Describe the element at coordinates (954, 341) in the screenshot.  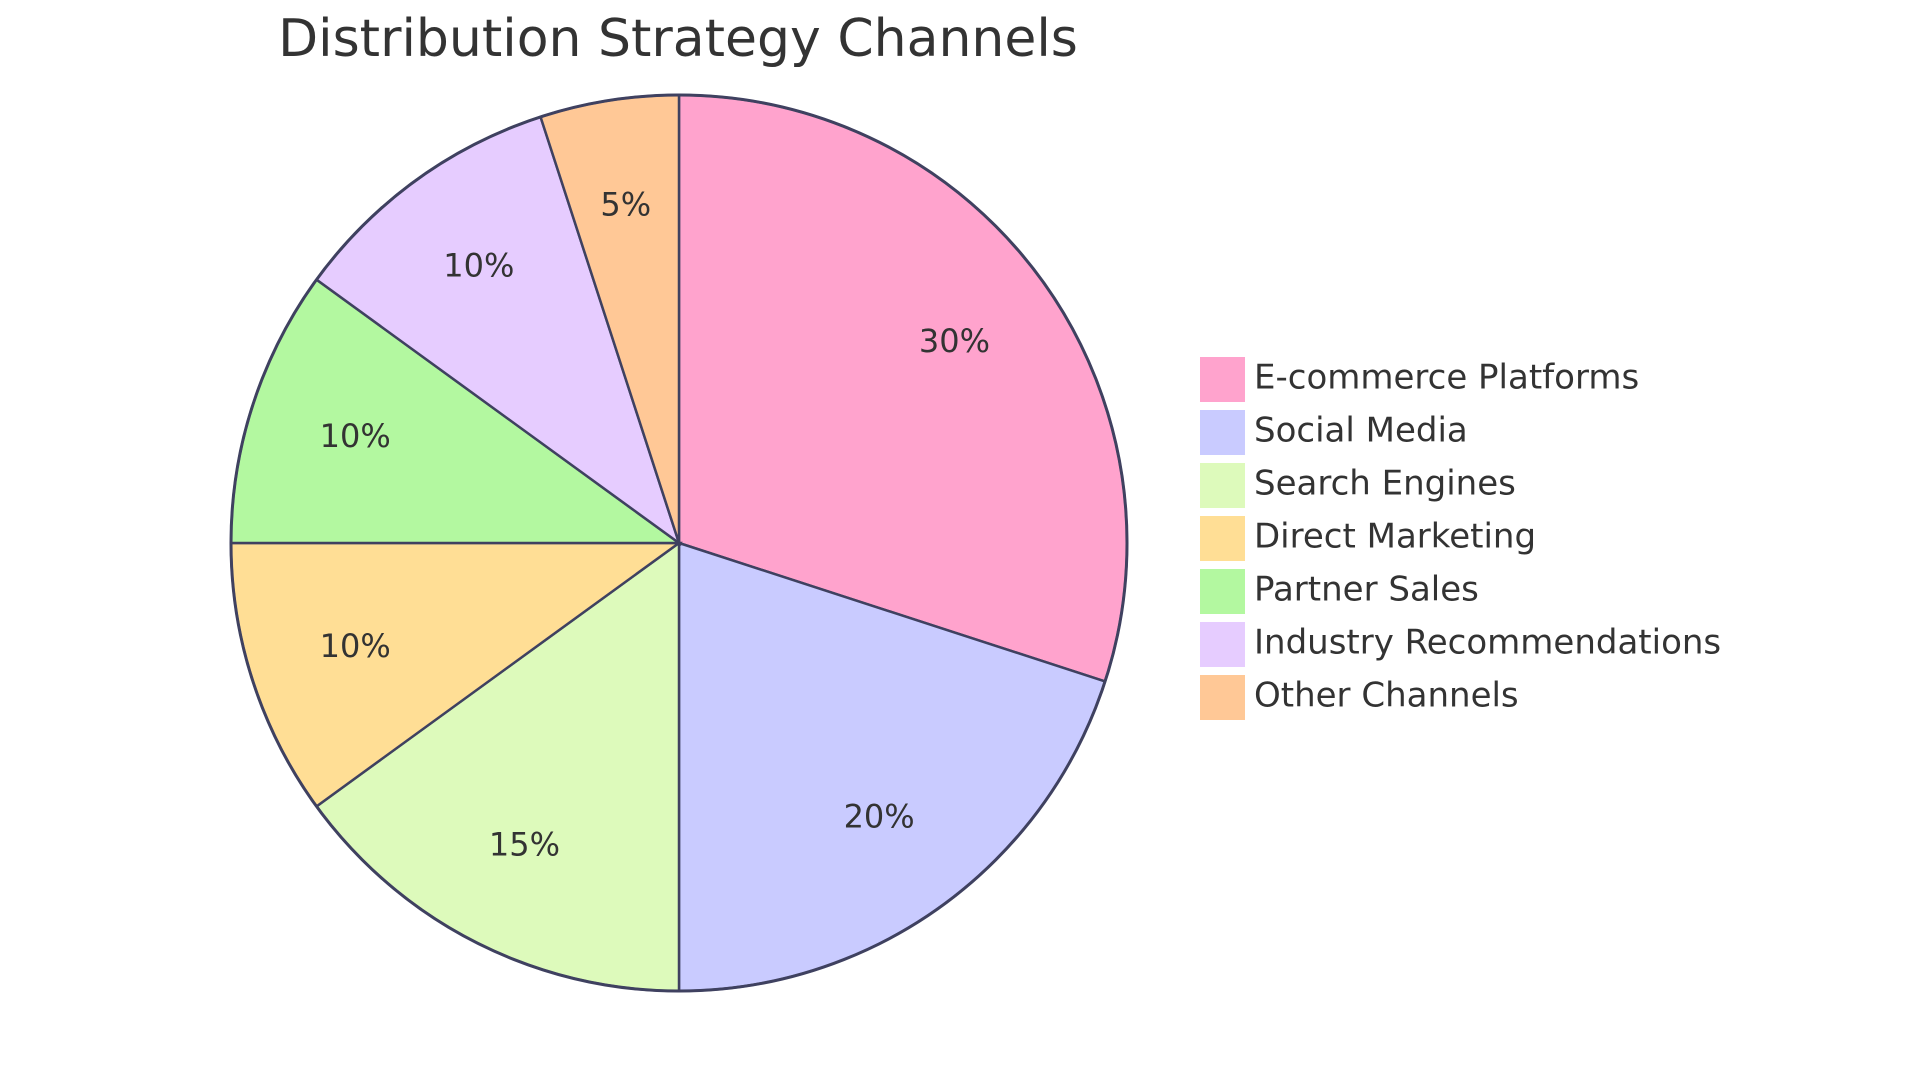
I see `slice-label: 30%` at that location.